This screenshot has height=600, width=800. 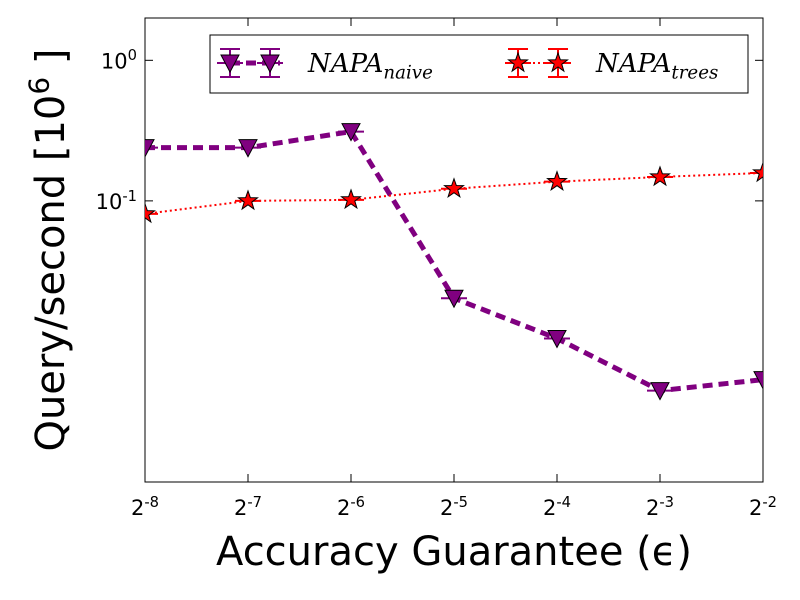 What do you see at coordinates (370, 66) in the screenshot?
I see `legend-label: NAPAnaive​` at bounding box center [370, 66].